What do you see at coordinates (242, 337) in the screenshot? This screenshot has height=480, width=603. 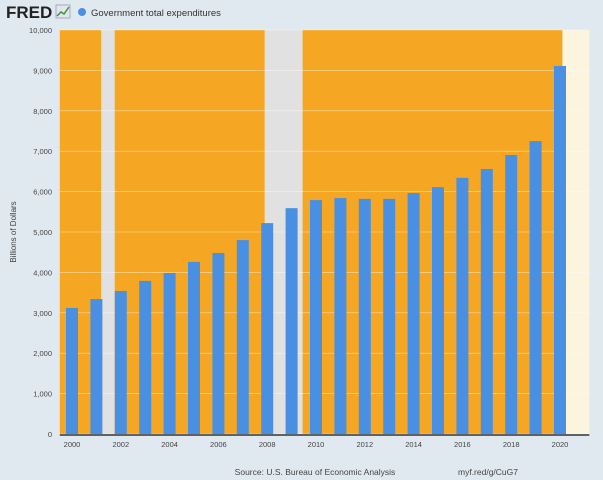 I see `bar-2007` at bounding box center [242, 337].